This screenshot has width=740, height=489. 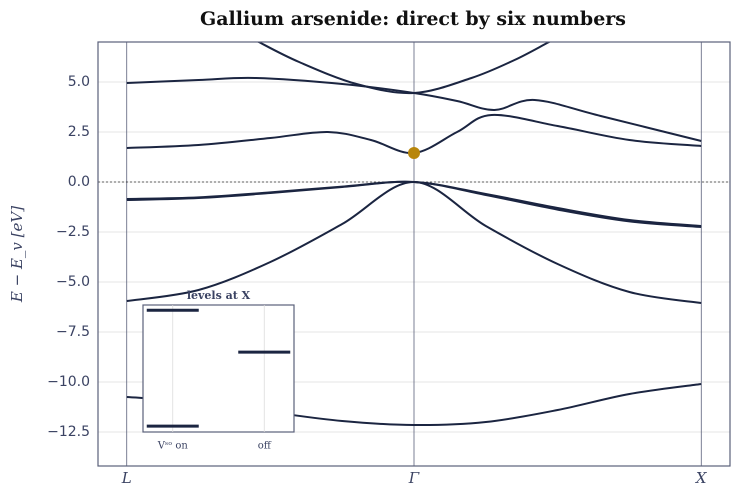 I want to click on y-tick-label: 2.5, so click(x=79, y=132).